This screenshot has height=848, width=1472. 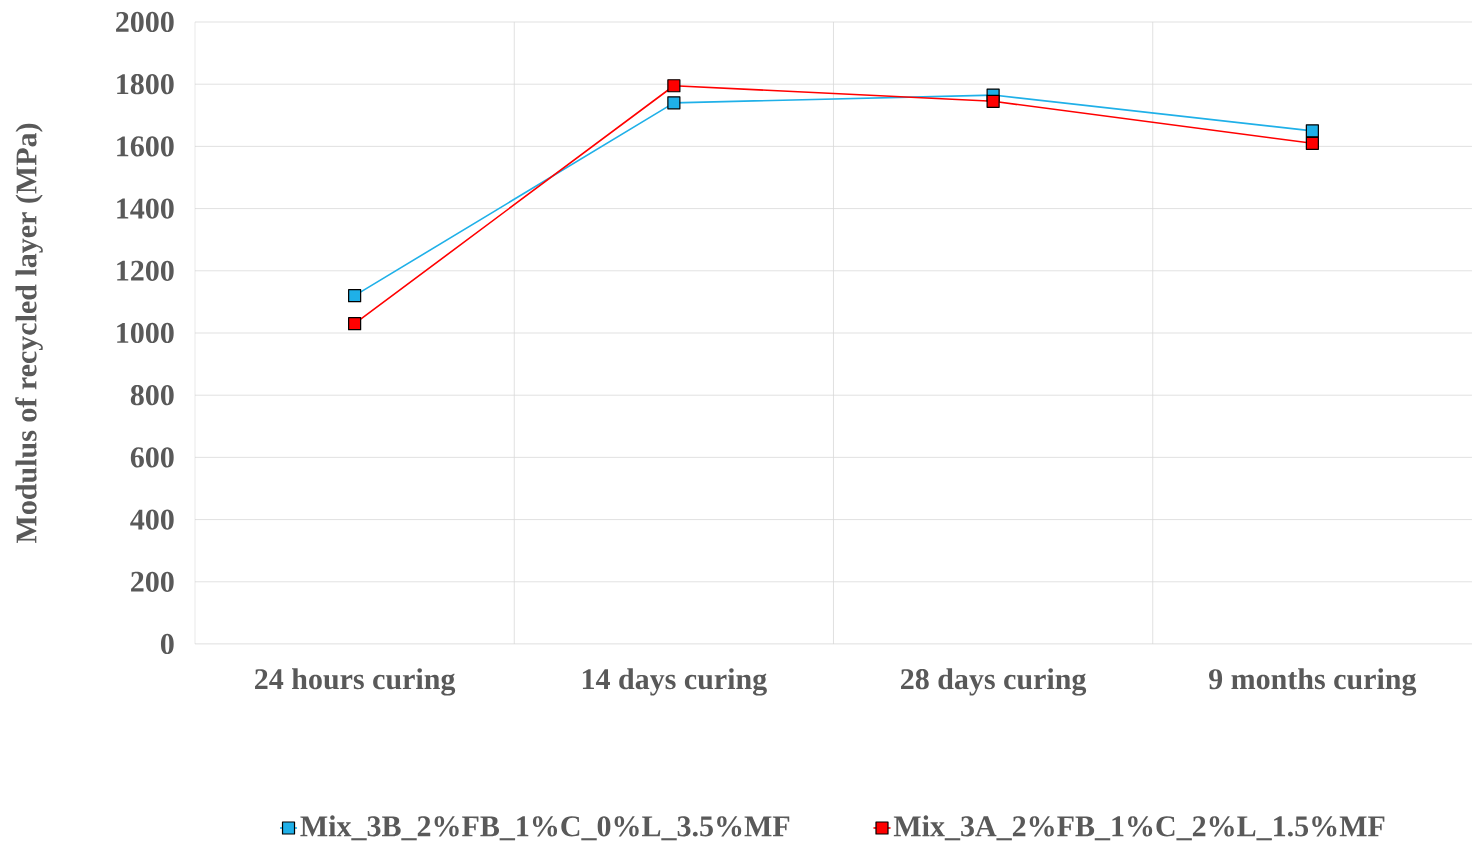 What do you see at coordinates (145, 333) in the screenshot?
I see `y-tick-label: 1000` at bounding box center [145, 333].